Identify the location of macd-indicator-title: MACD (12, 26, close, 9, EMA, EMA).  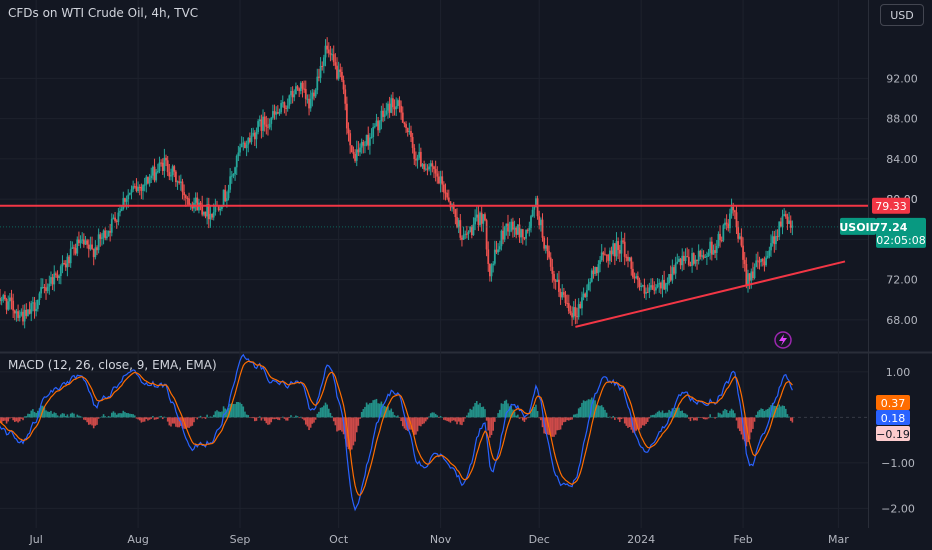
(112, 365).